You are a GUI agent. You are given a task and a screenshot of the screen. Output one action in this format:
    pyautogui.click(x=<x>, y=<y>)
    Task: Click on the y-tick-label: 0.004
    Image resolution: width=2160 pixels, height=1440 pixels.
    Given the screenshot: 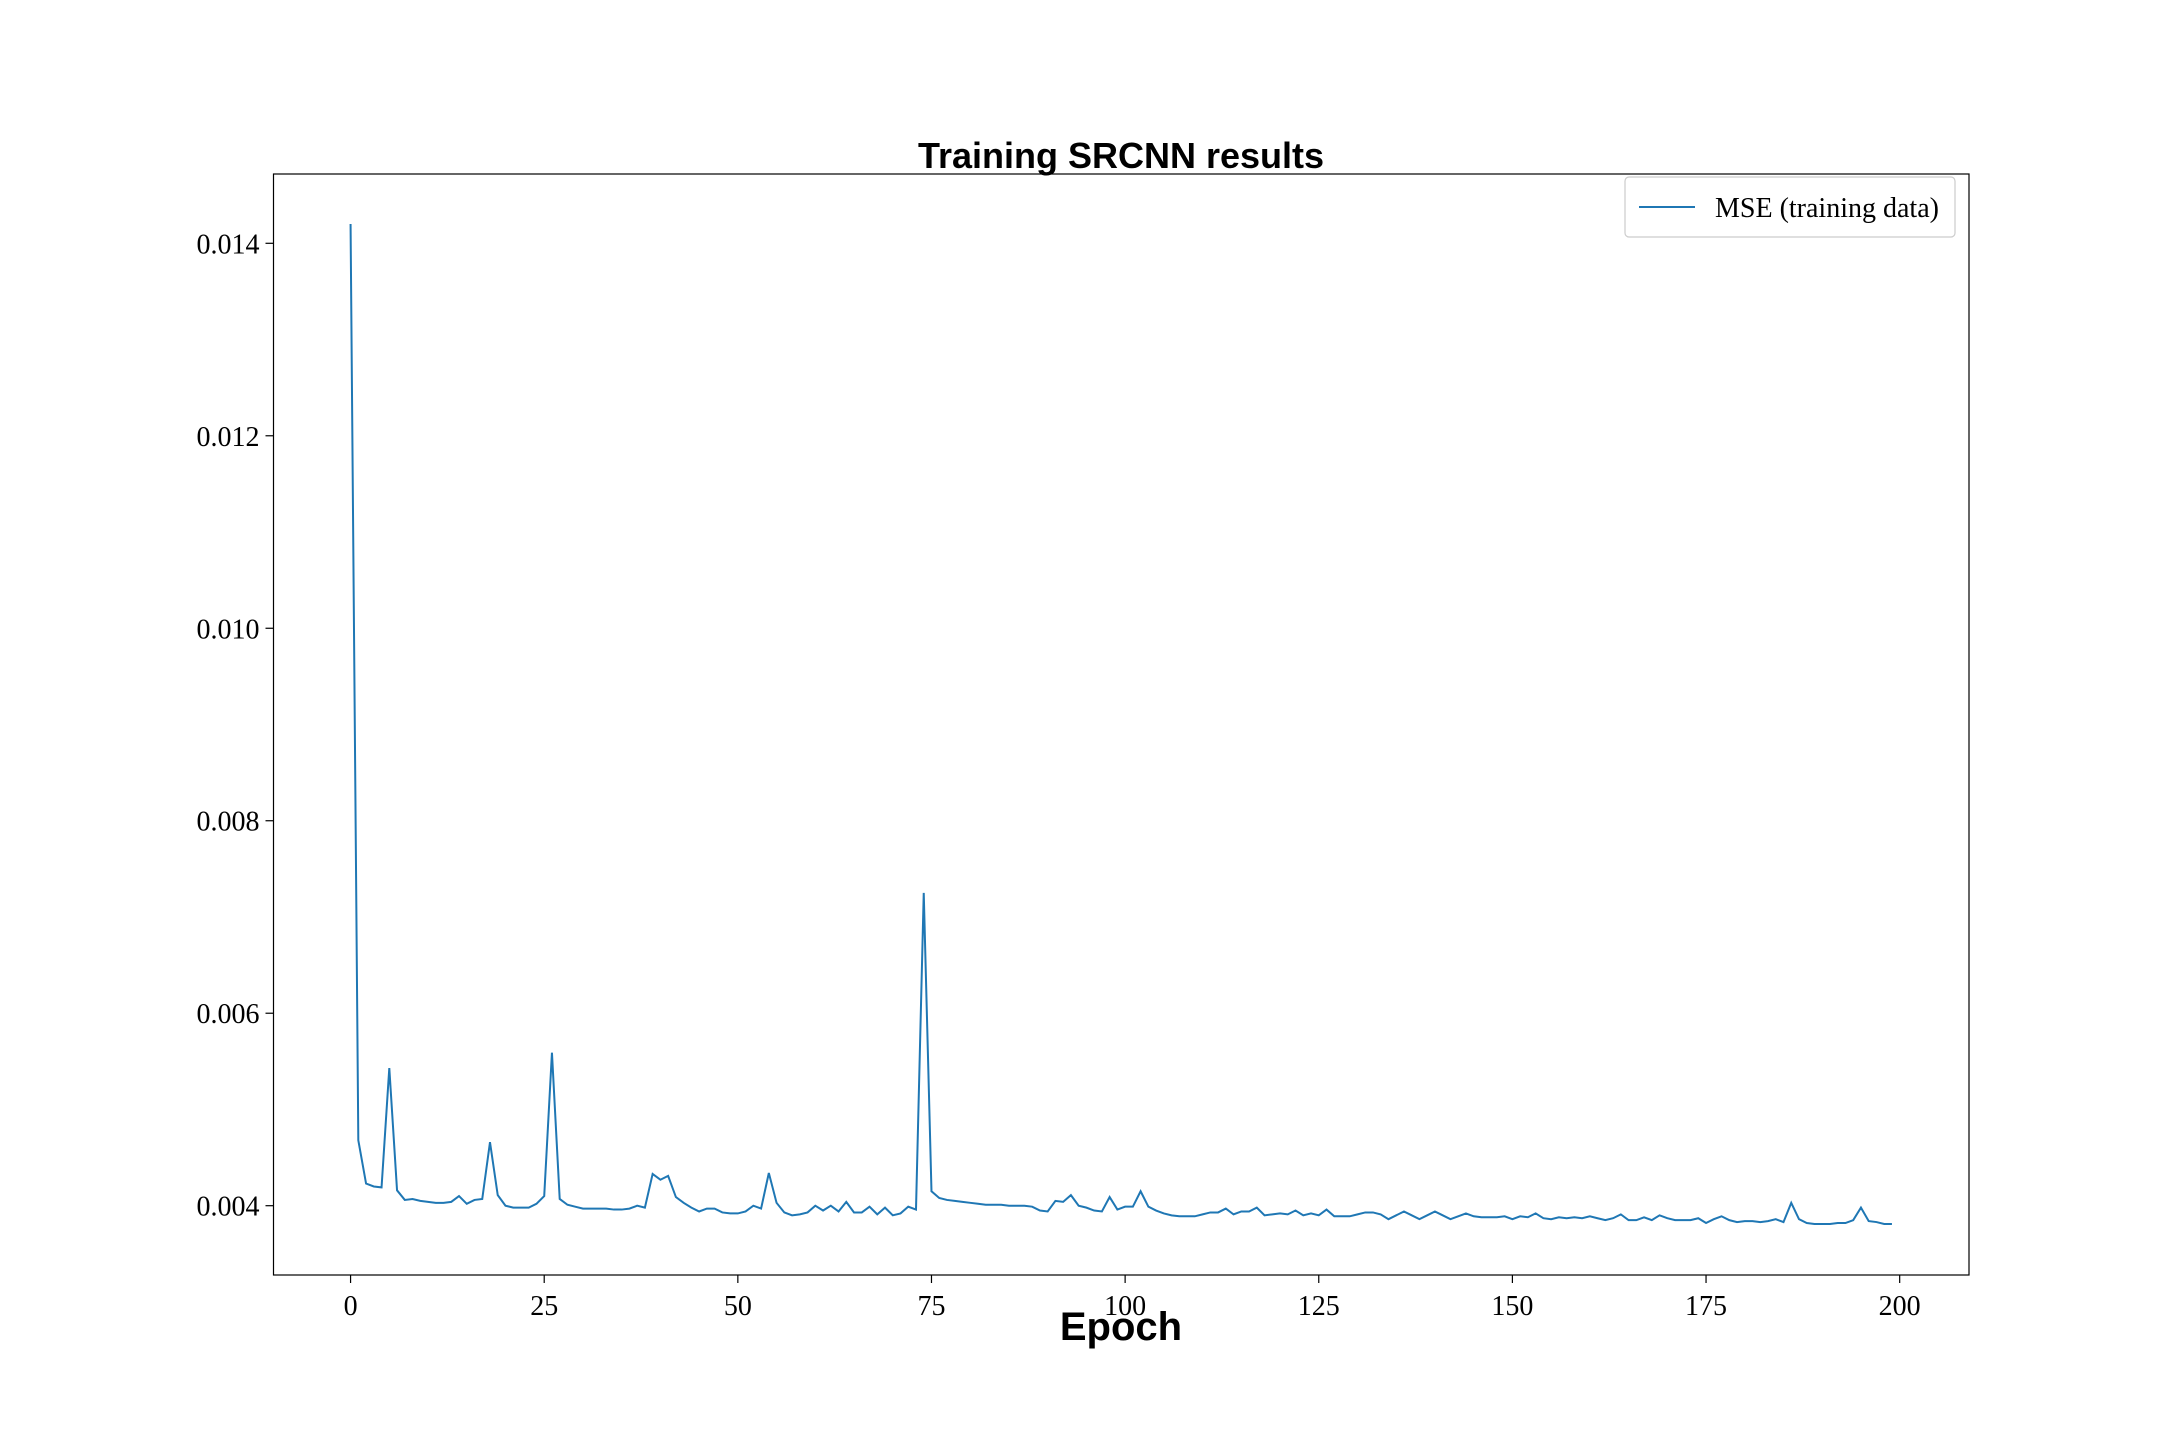 What is the action you would take?
    pyautogui.click(x=228, y=1207)
    